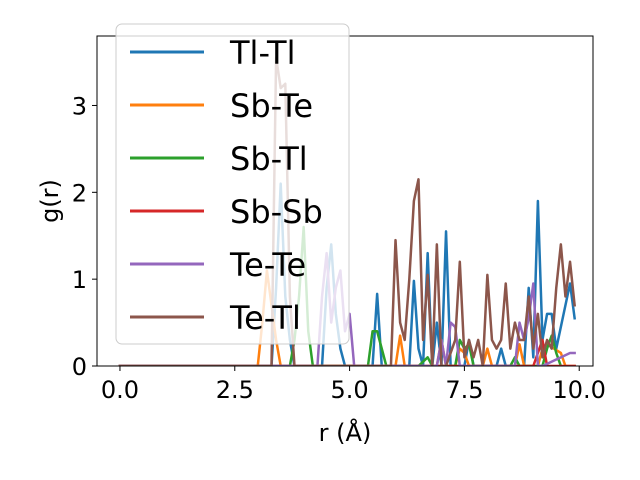 The width and height of the screenshot is (640, 480). Describe the element at coordinates (269, 159) in the screenshot. I see `legend-label-sb-tl: Sb-Tl` at that location.